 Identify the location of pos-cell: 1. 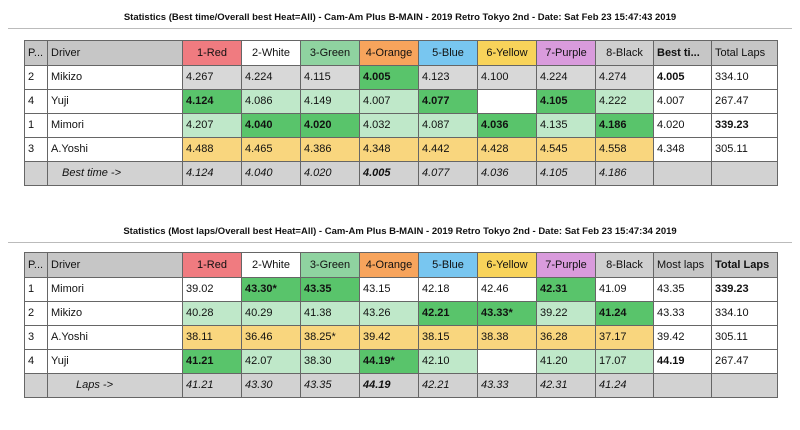
(36, 289).